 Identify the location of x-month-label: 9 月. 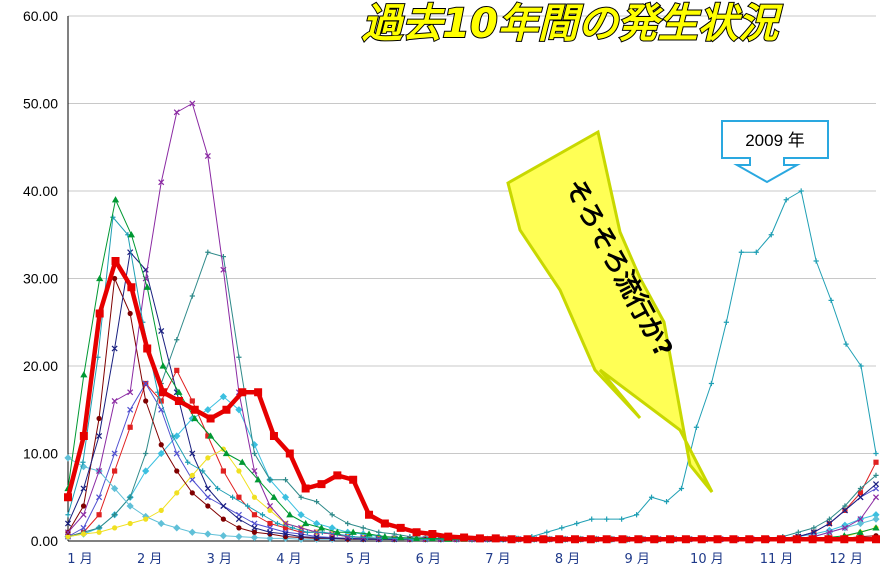
(637, 559).